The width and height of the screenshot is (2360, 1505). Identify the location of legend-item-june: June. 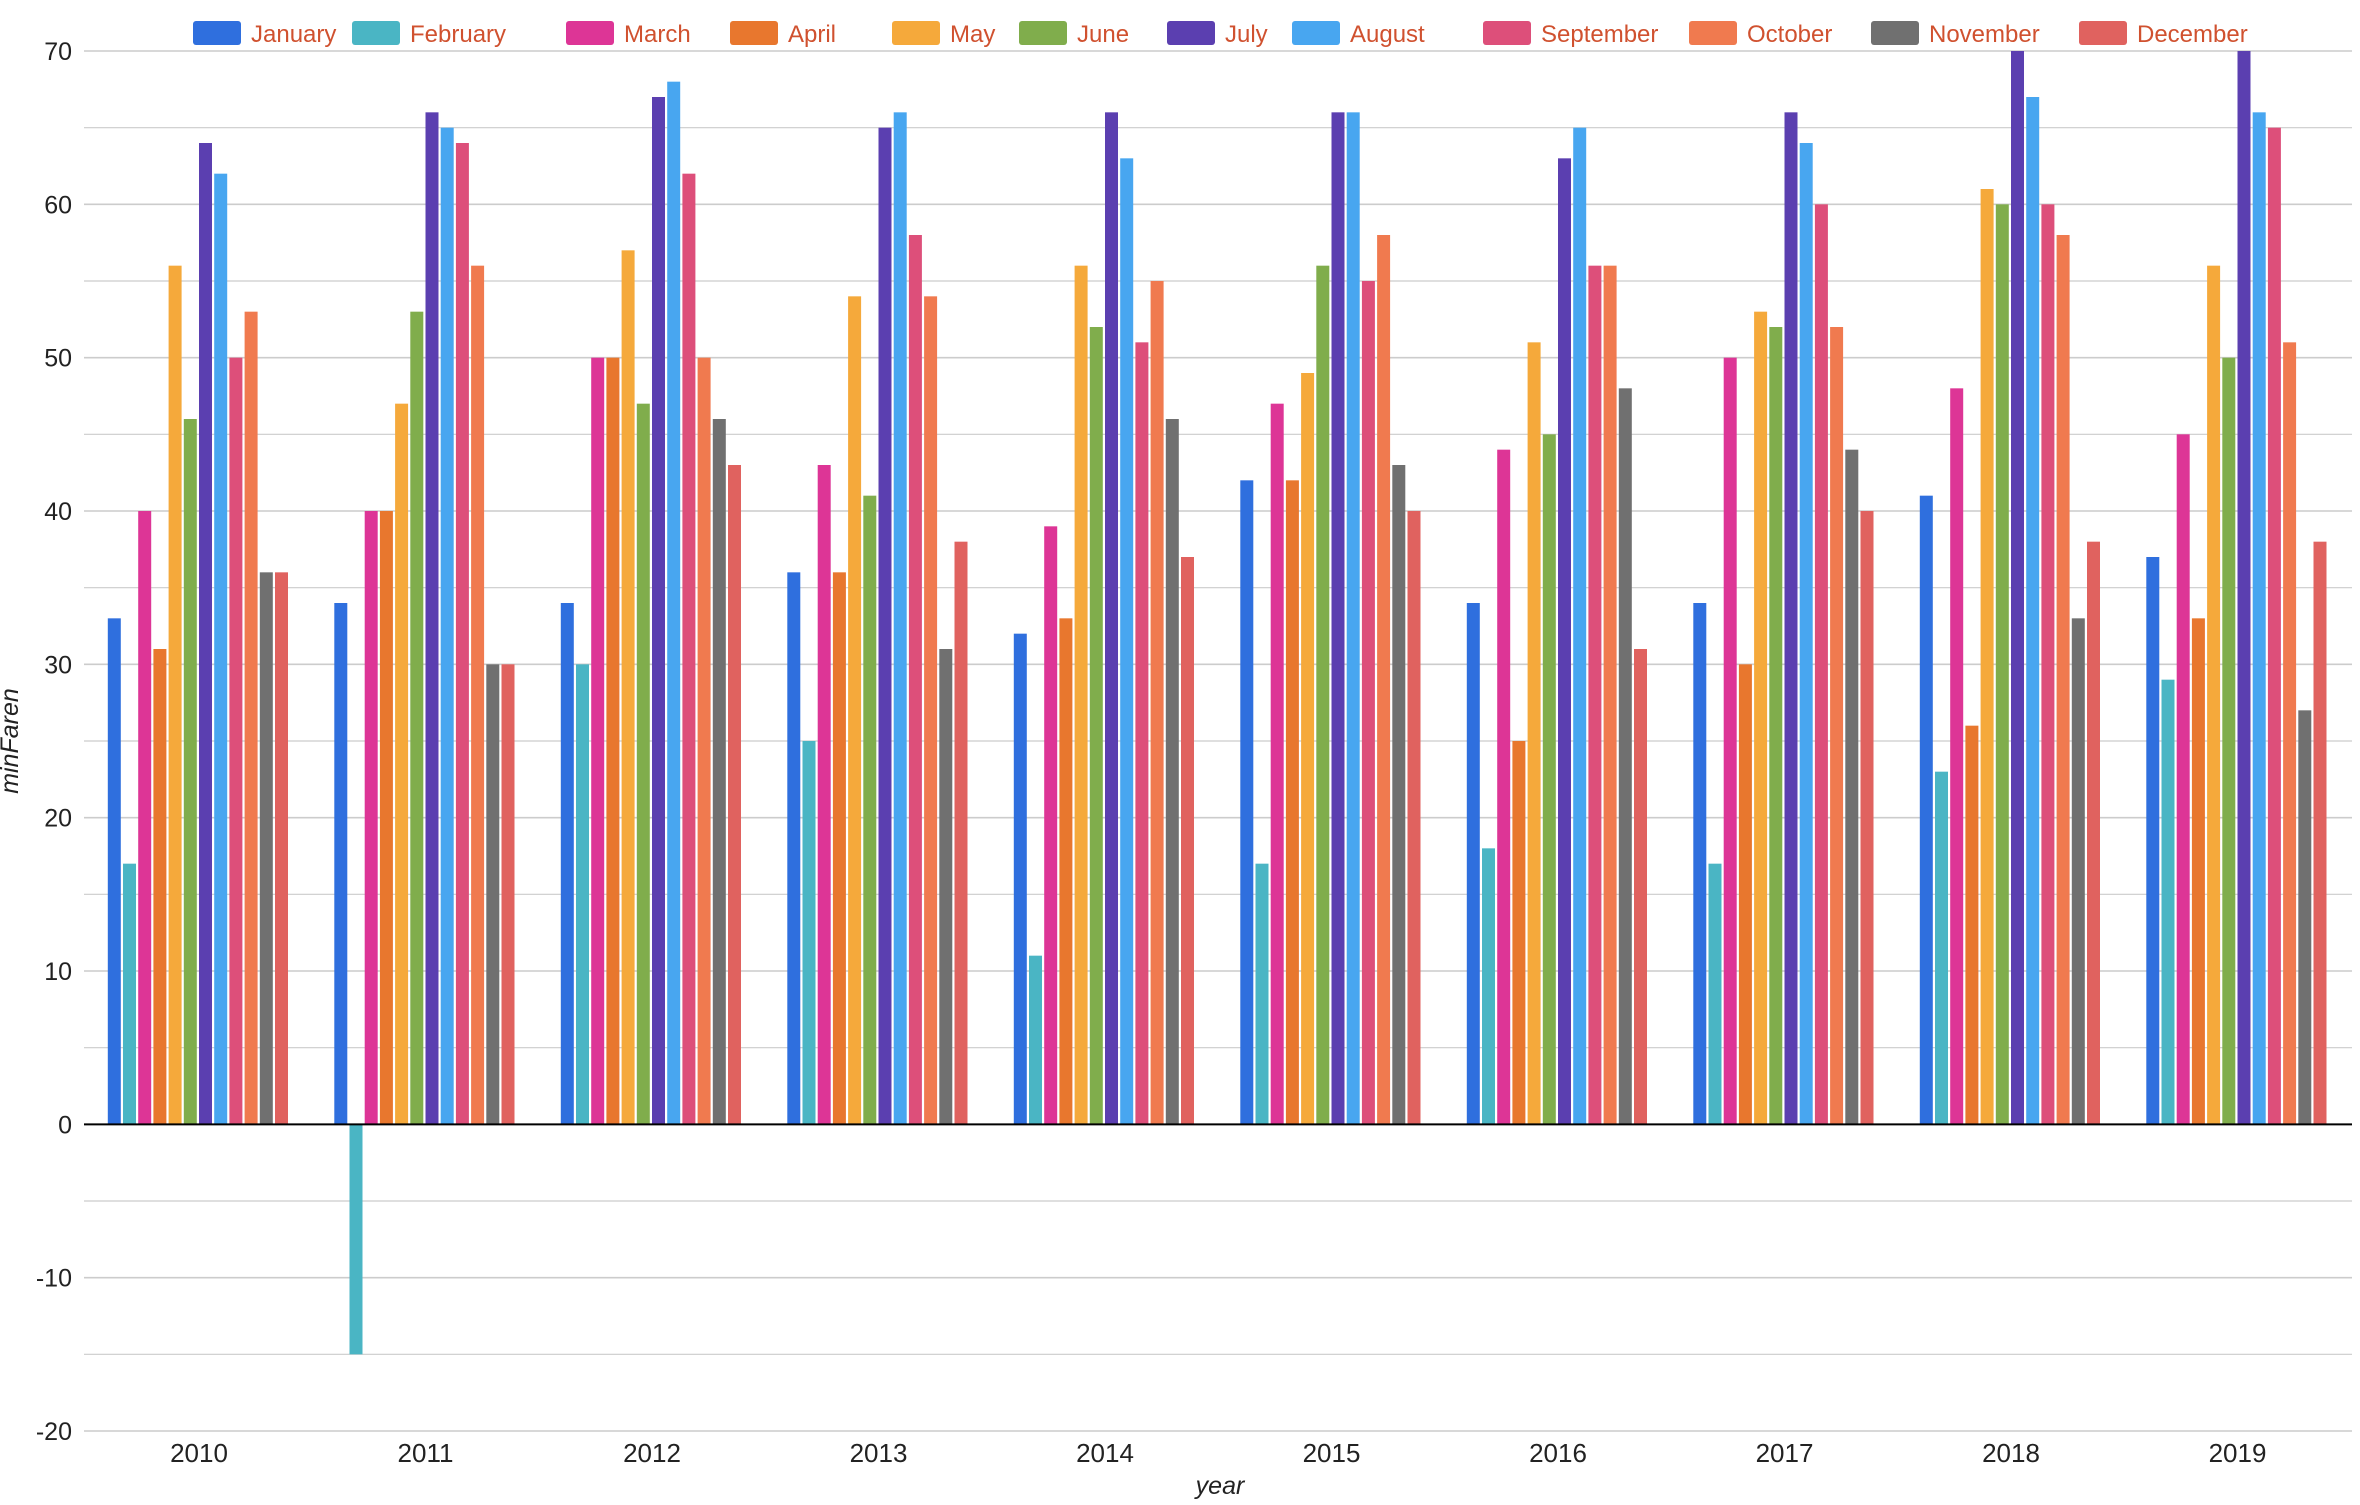
(1074, 34).